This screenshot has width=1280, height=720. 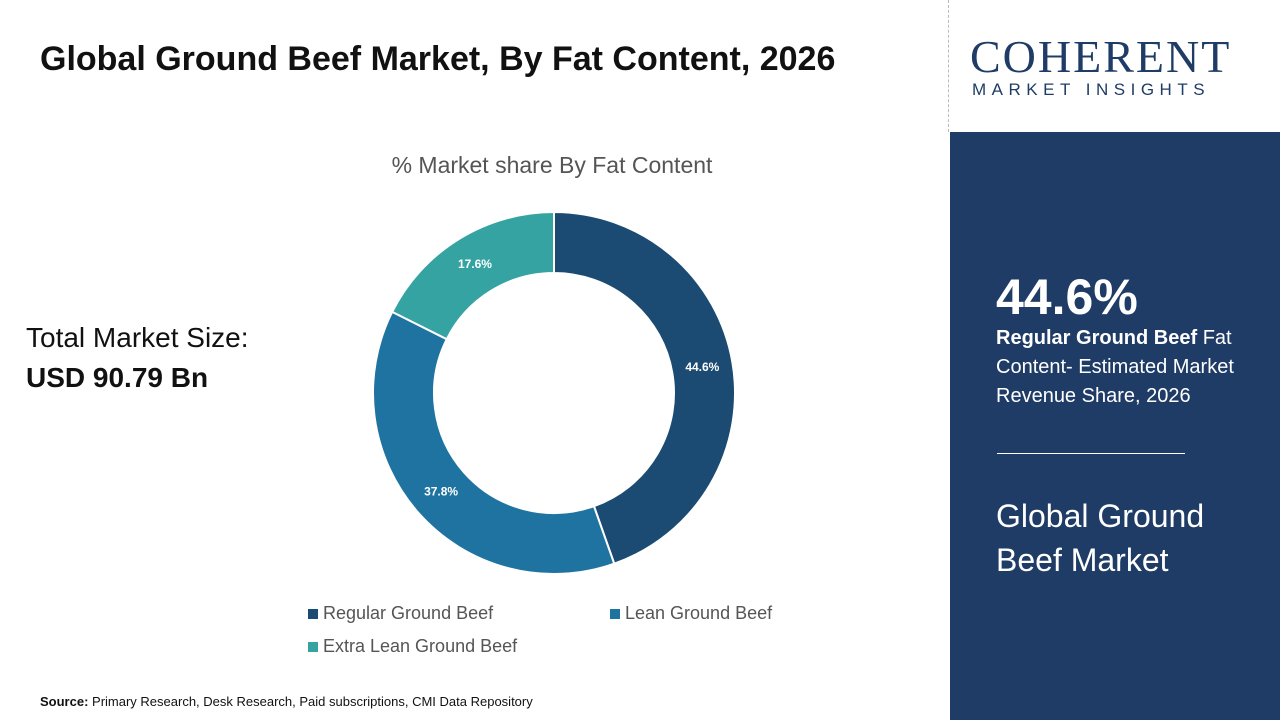 I want to click on data-label: 37.8%, so click(x=441, y=492).